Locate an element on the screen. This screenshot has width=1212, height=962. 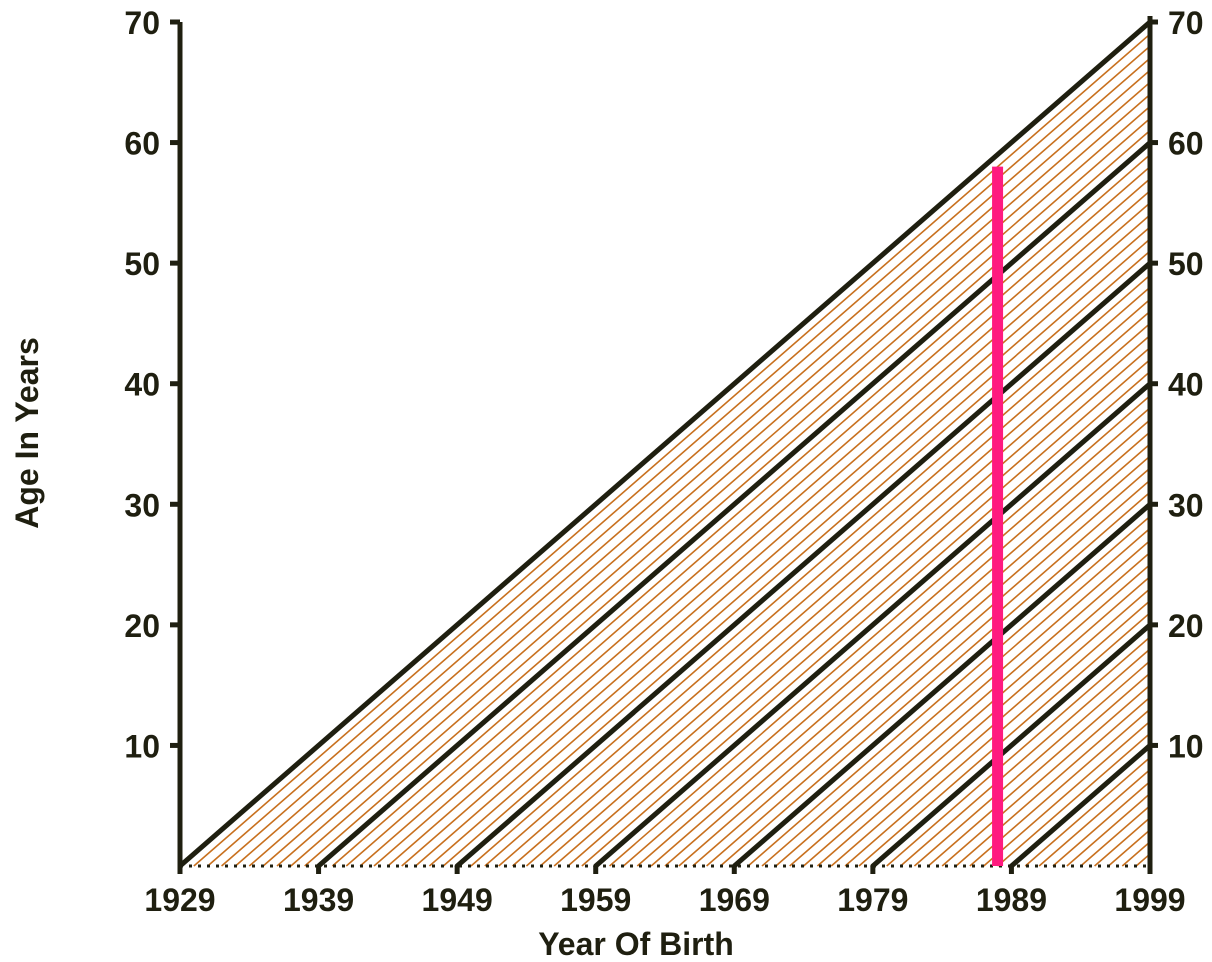
x-tick-label: 1999 is located at coordinates (1149, 900).